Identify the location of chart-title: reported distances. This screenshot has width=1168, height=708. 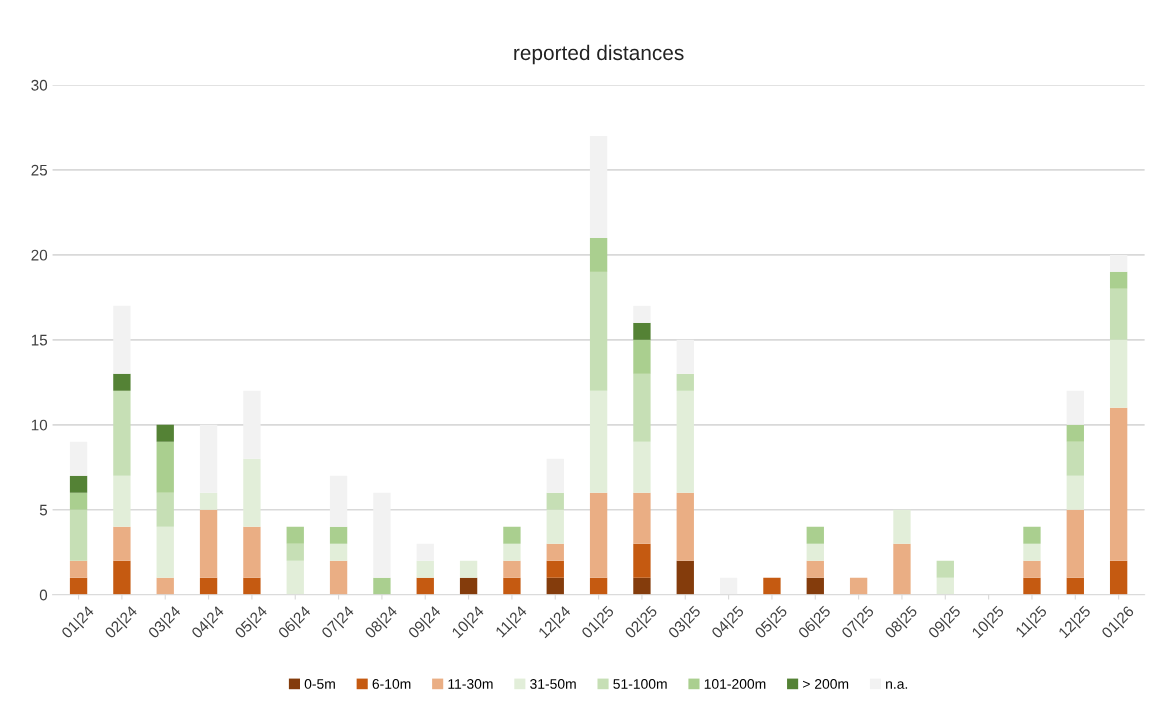
(599, 54).